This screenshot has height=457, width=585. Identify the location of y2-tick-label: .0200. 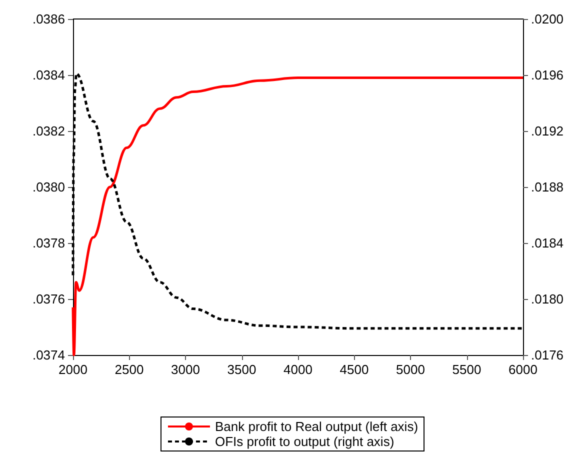
(547, 19).